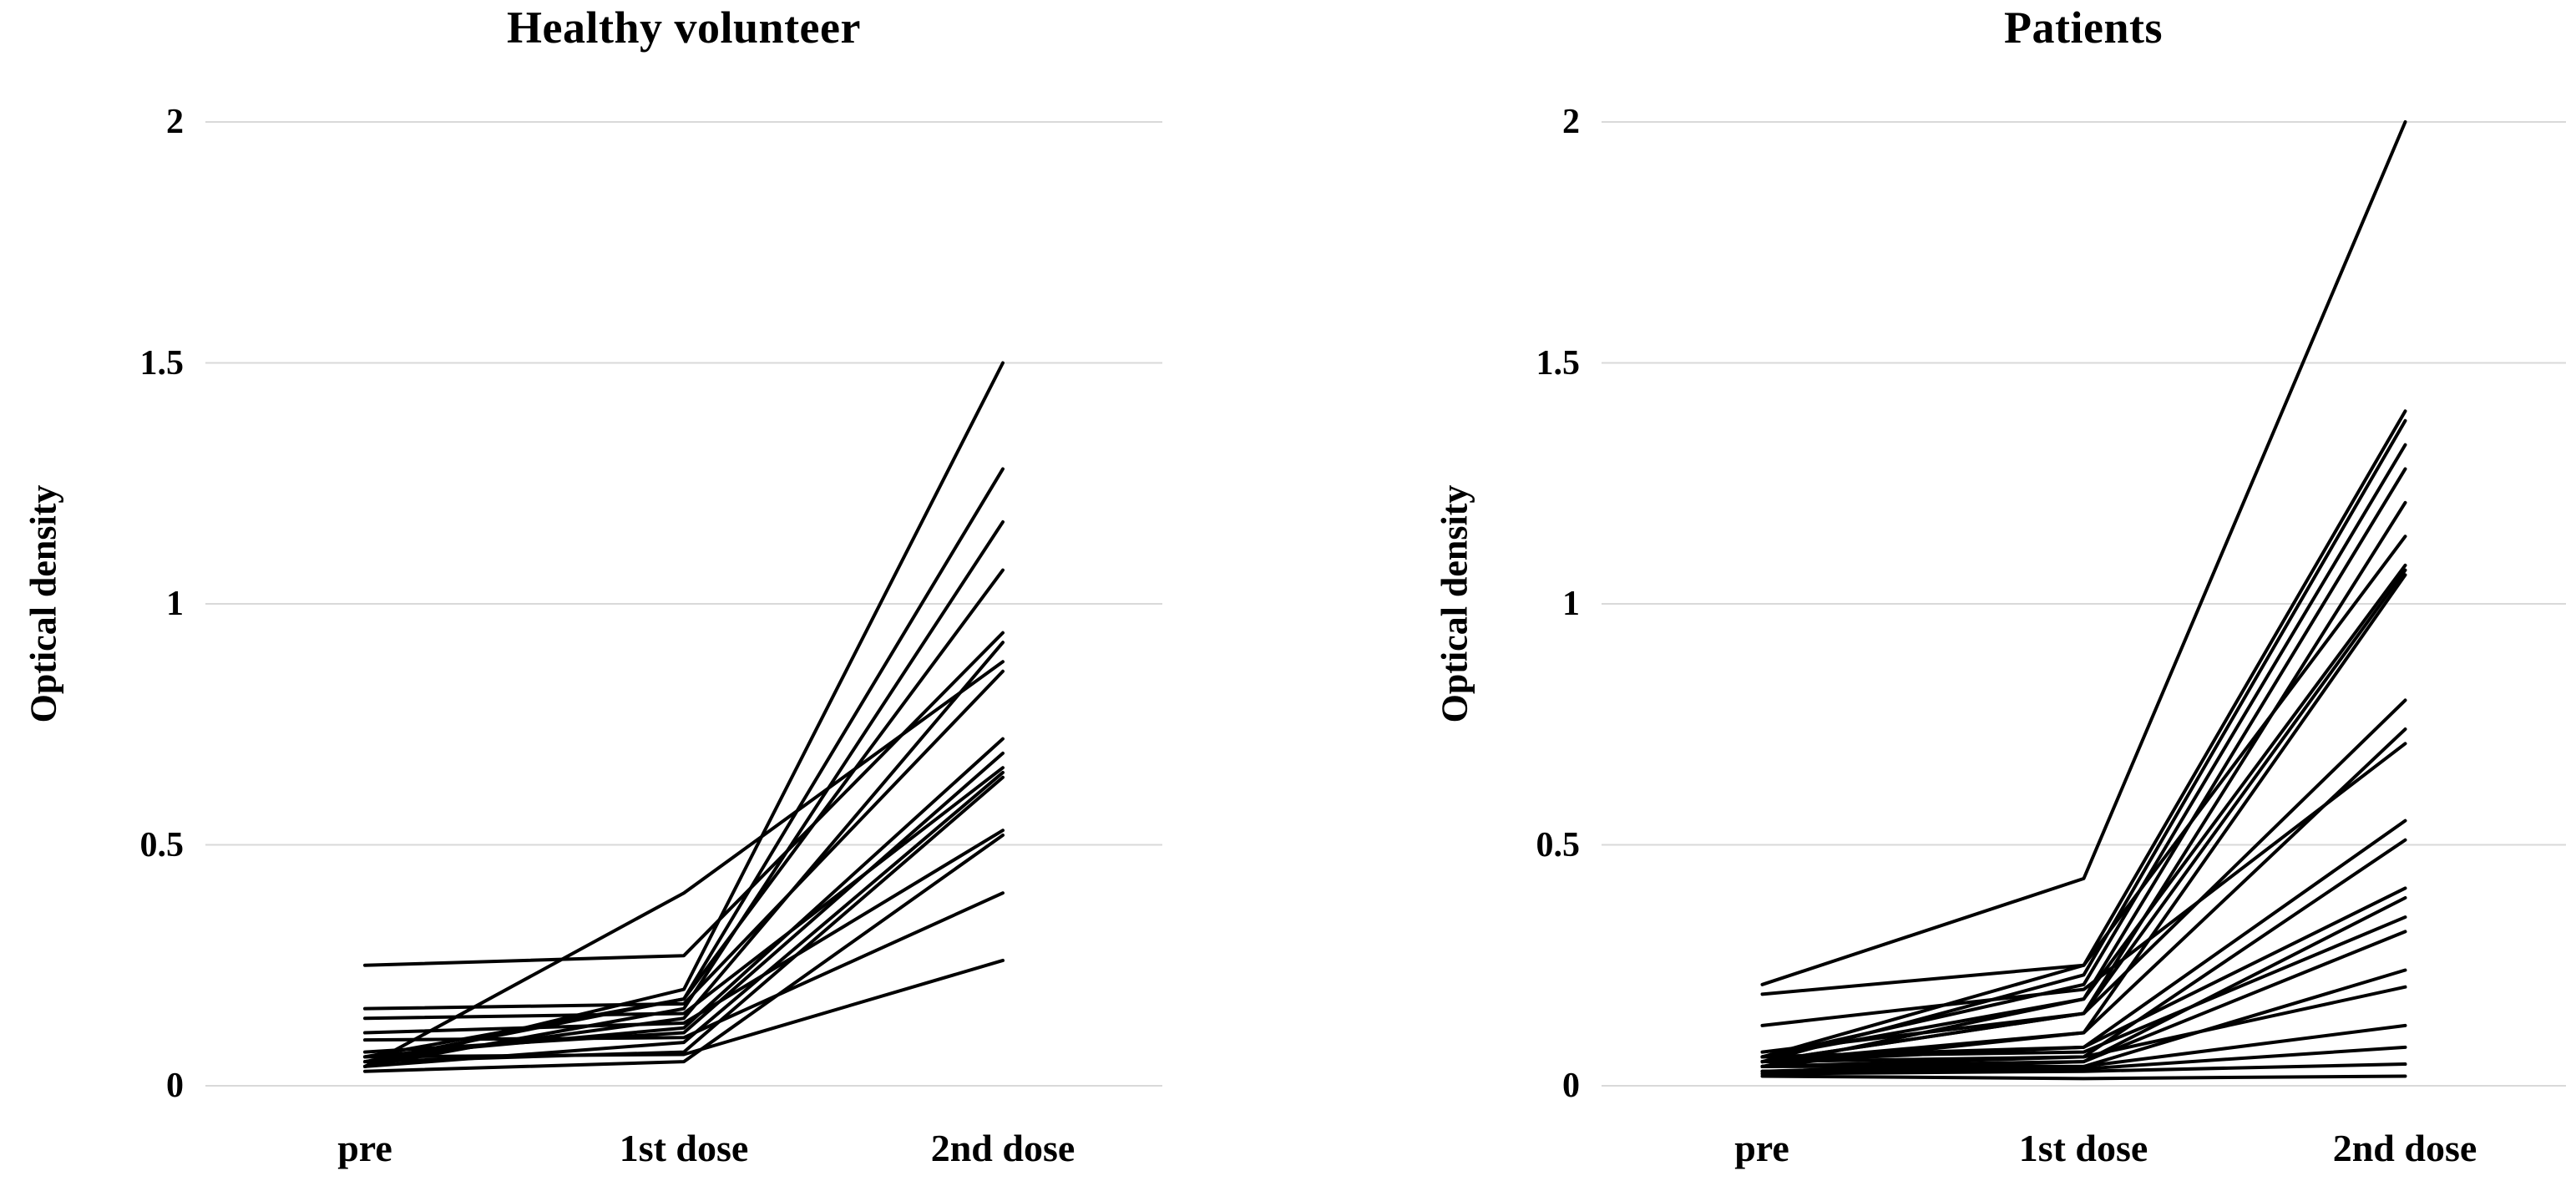  I want to click on x-tick-1st-dose-right: 1st dose, so click(2083, 1148).